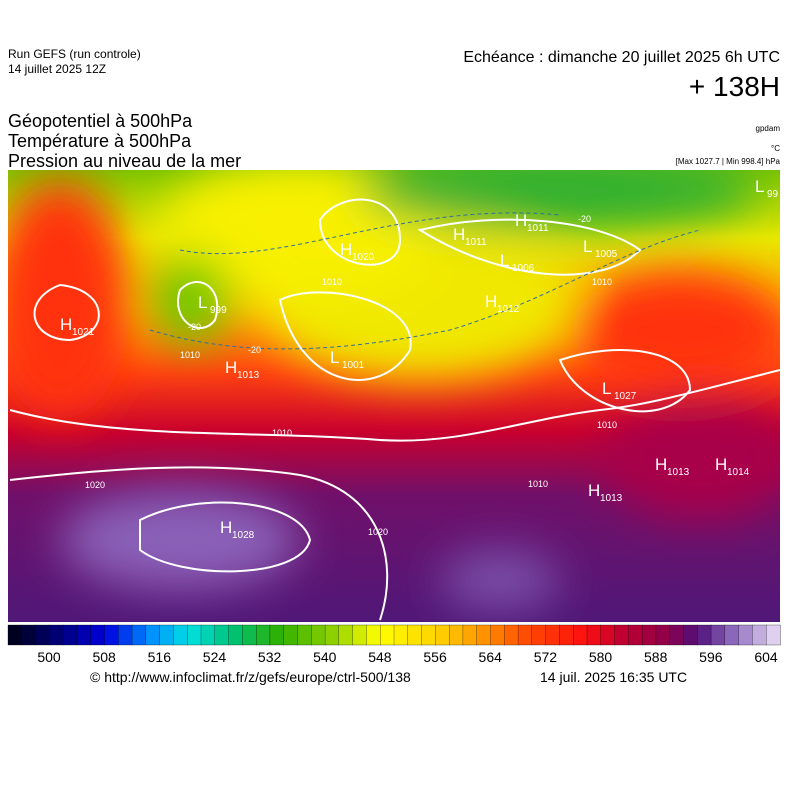 The image size is (788, 789). Describe the element at coordinates (160, 657) in the screenshot. I see `colorbar-label: 516` at that location.